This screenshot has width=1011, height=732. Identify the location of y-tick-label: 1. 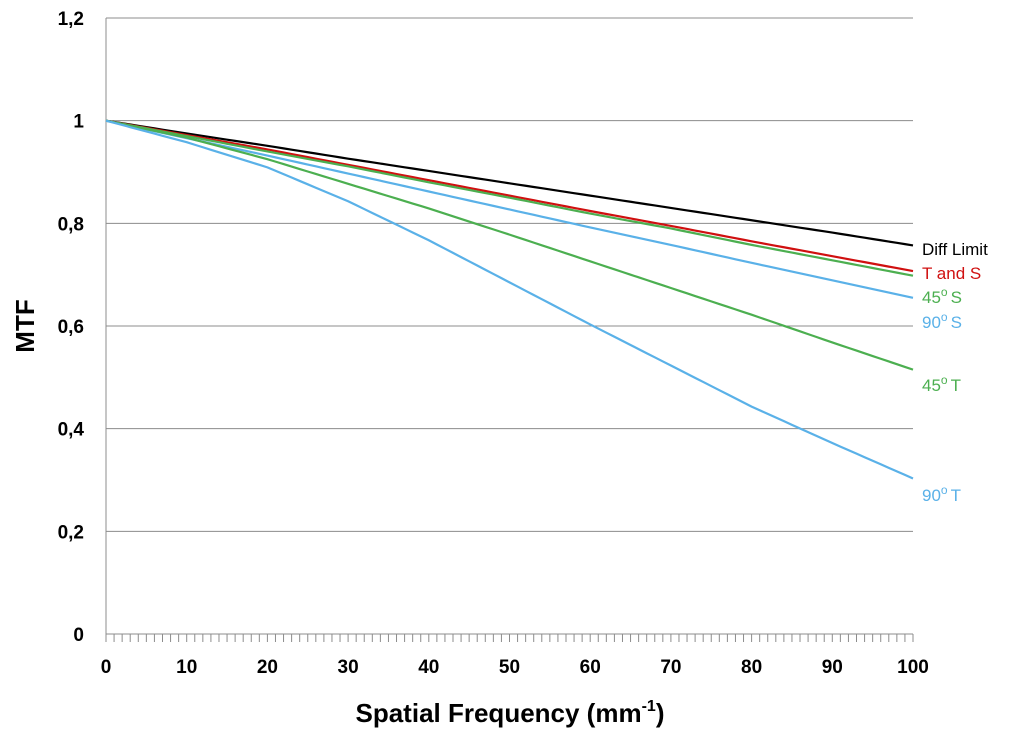
(78, 122).